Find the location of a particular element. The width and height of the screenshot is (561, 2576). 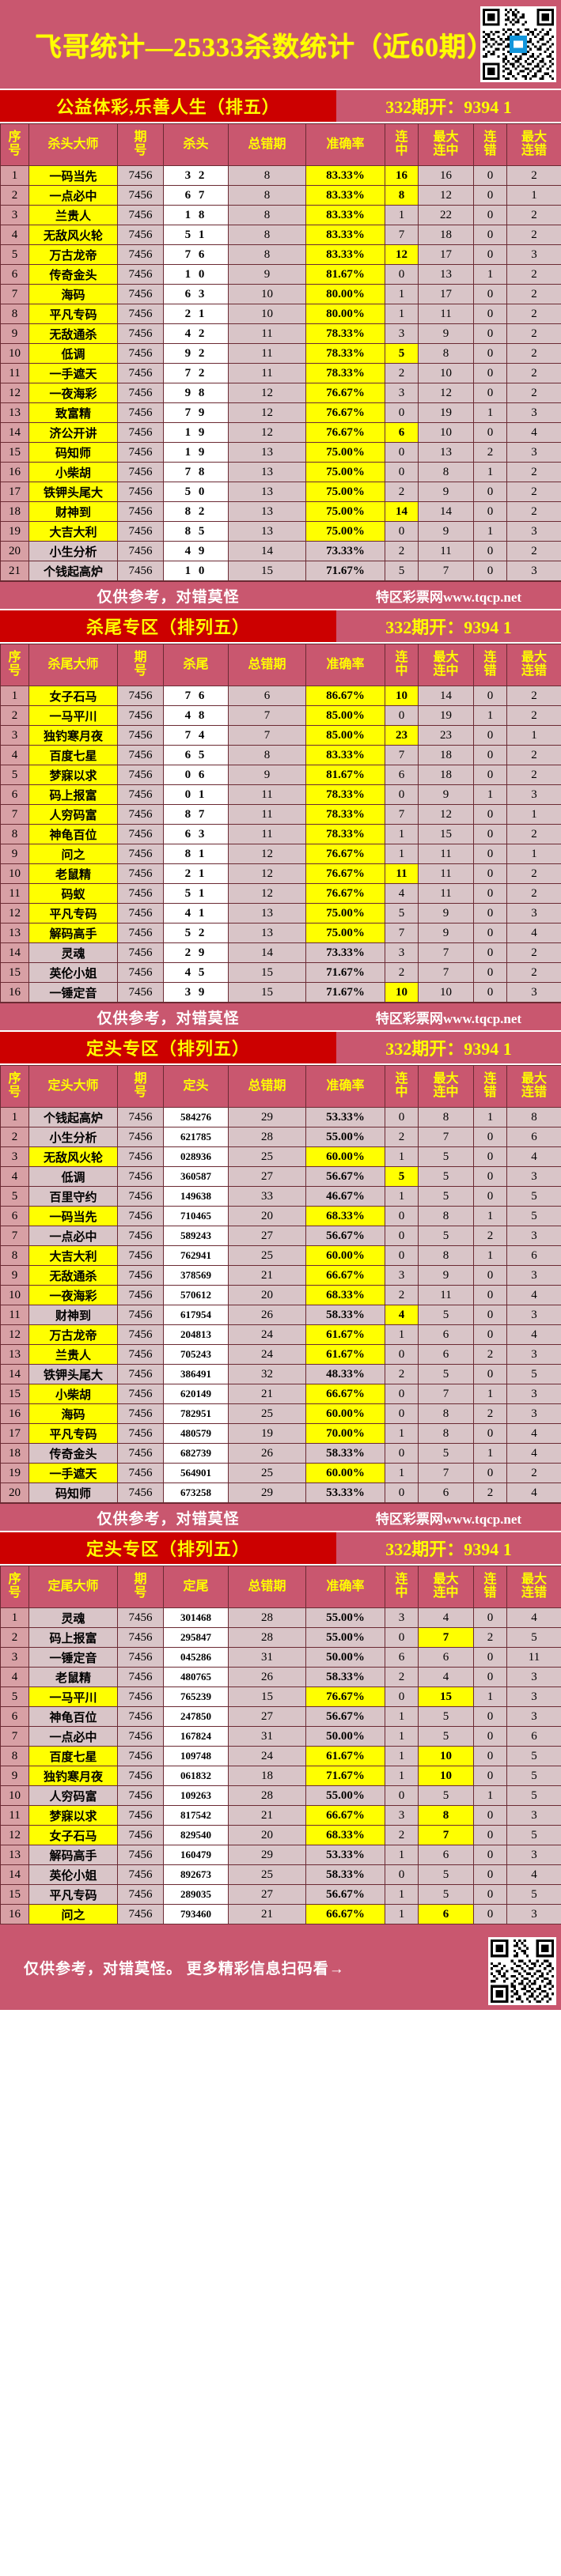

table-row: 18 财神到 7456 8 2 13 75.00% 14 14 0 2 is located at coordinates (280, 511).